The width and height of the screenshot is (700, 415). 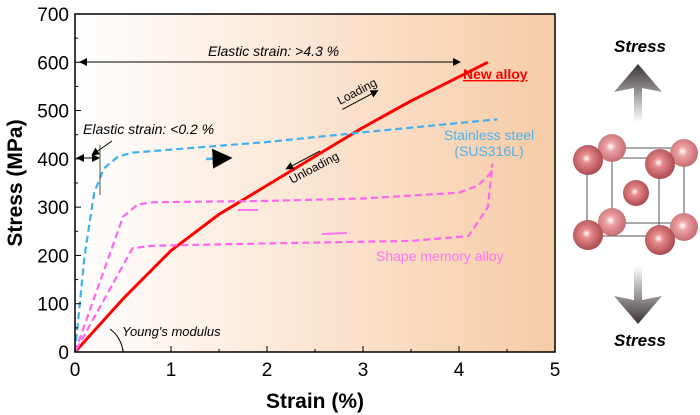 What do you see at coordinates (63, 353) in the screenshot?
I see `y-tick-label: 0` at bounding box center [63, 353].